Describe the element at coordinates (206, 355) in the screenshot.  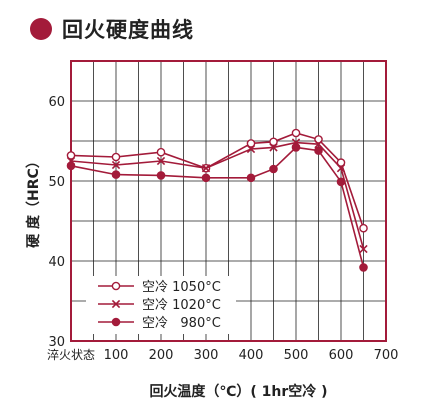
I see `x-tick-label: 300` at that location.